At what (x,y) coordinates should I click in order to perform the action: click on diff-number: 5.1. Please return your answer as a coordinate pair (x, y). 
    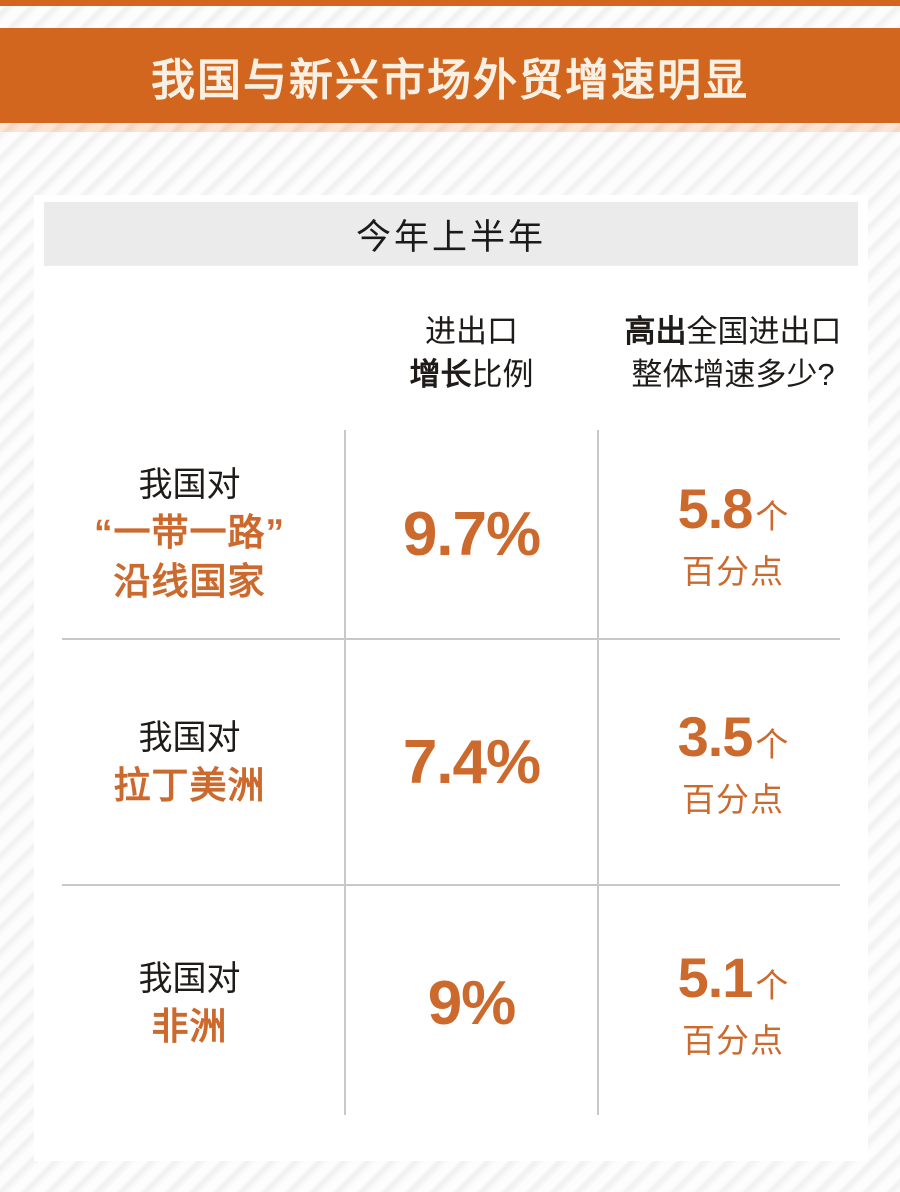
    Looking at the image, I should click on (715, 977).